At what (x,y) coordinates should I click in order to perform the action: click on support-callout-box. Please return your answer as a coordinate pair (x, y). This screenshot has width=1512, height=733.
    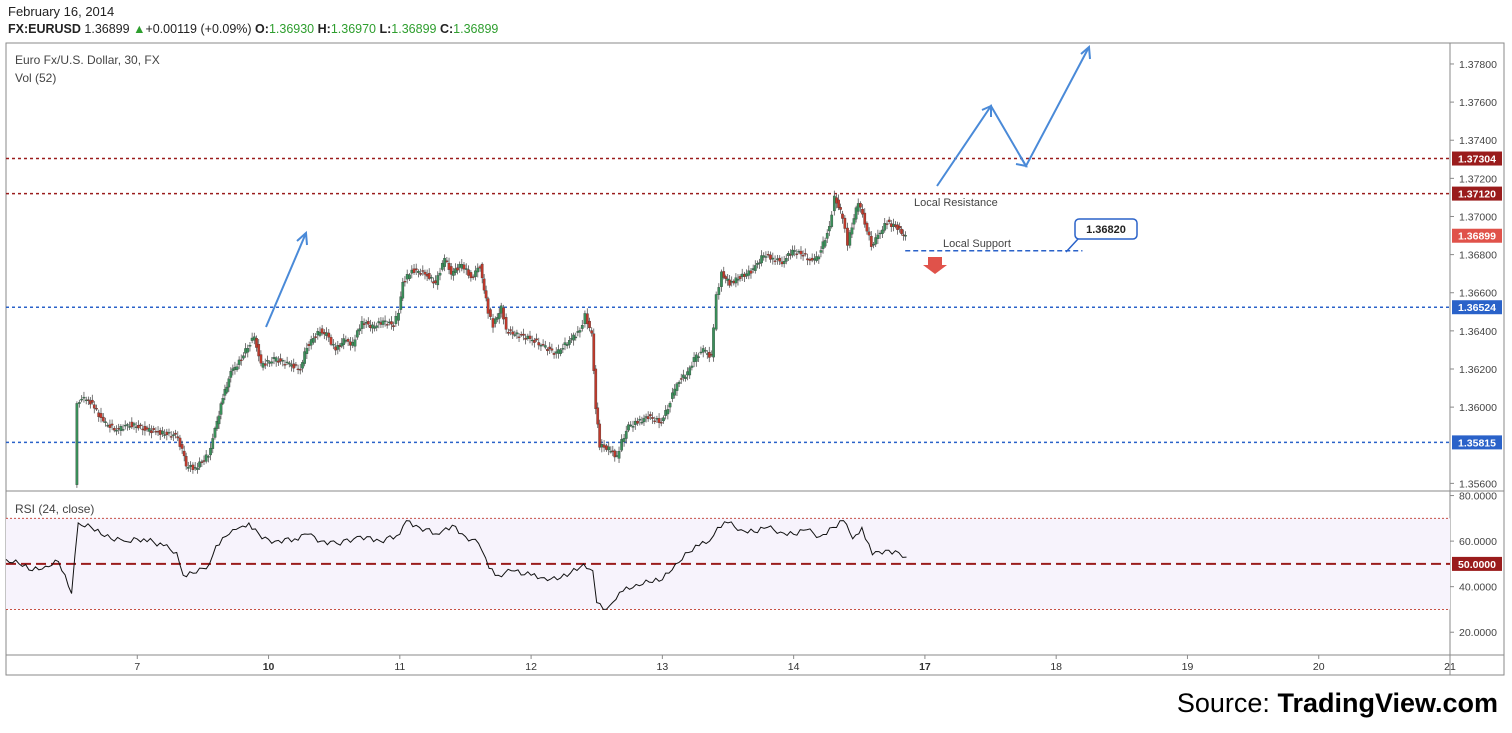
    Looking at the image, I should click on (1106, 229).